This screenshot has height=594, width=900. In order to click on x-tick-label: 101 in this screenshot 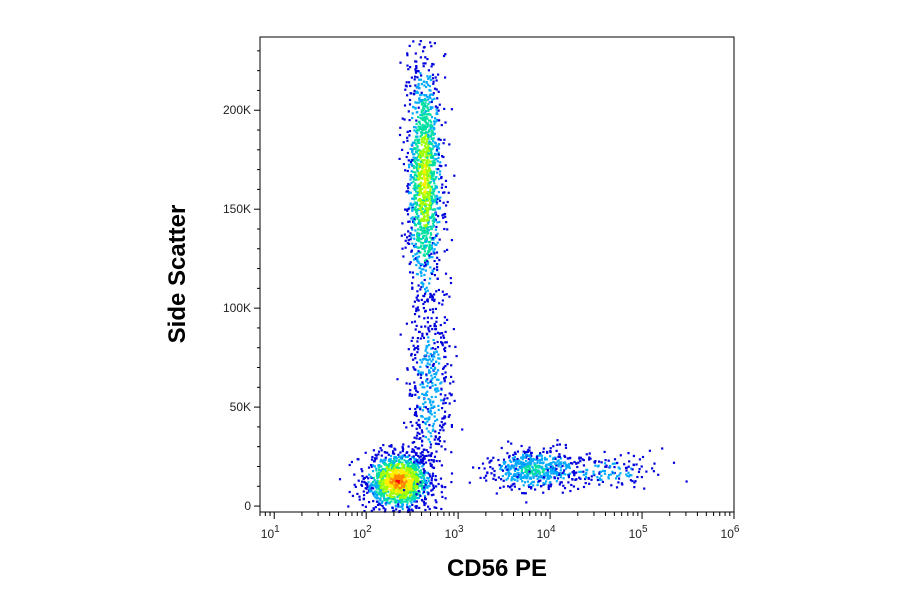, I will do `click(270, 532)`.